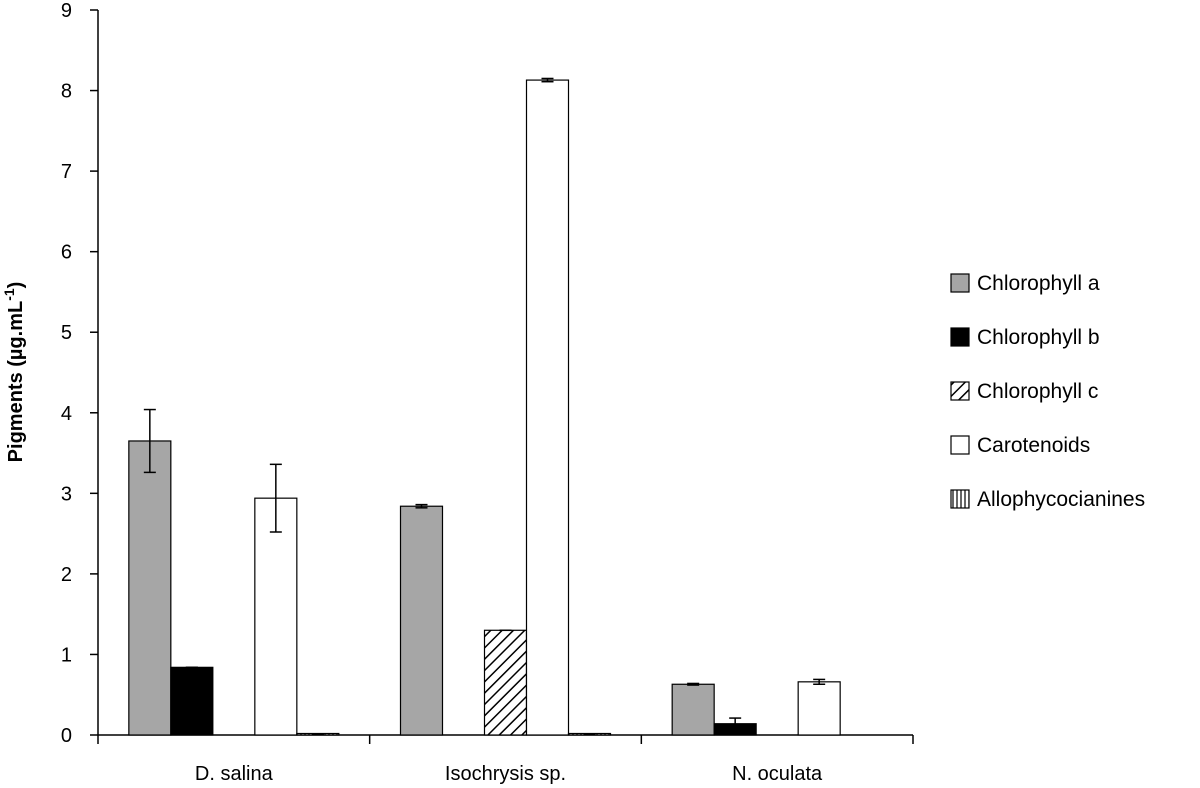 This screenshot has width=1200, height=788. Describe the element at coordinates (505, 682) in the screenshot. I see `bar-chlorophyll-c` at that location.